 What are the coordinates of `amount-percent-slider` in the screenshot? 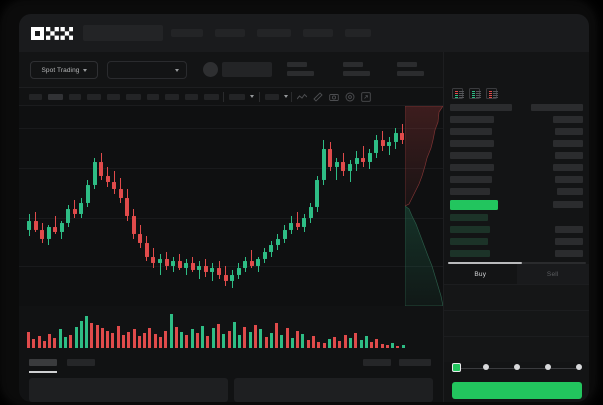 It's located at (517, 368).